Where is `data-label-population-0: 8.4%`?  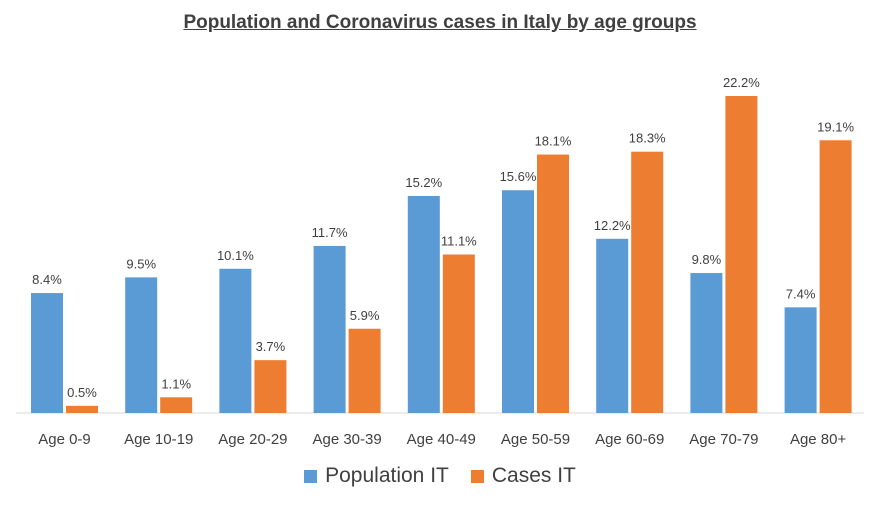
data-label-population-0: 8.4% is located at coordinates (47, 279).